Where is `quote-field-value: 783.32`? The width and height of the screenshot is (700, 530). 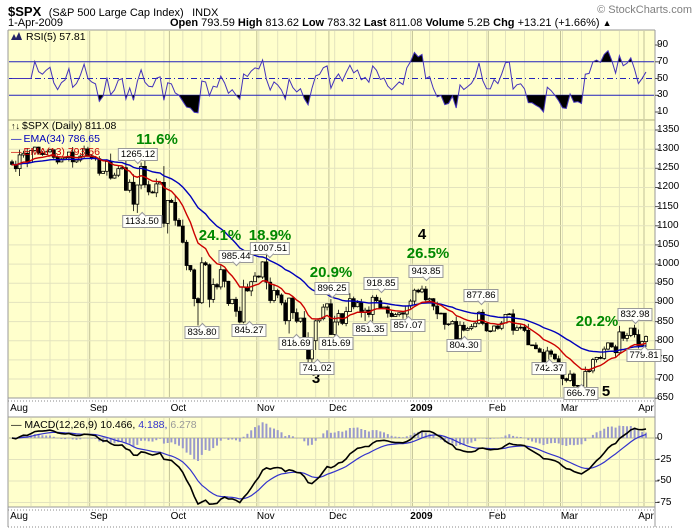 quote-field-value: 783.32 is located at coordinates (344, 23).